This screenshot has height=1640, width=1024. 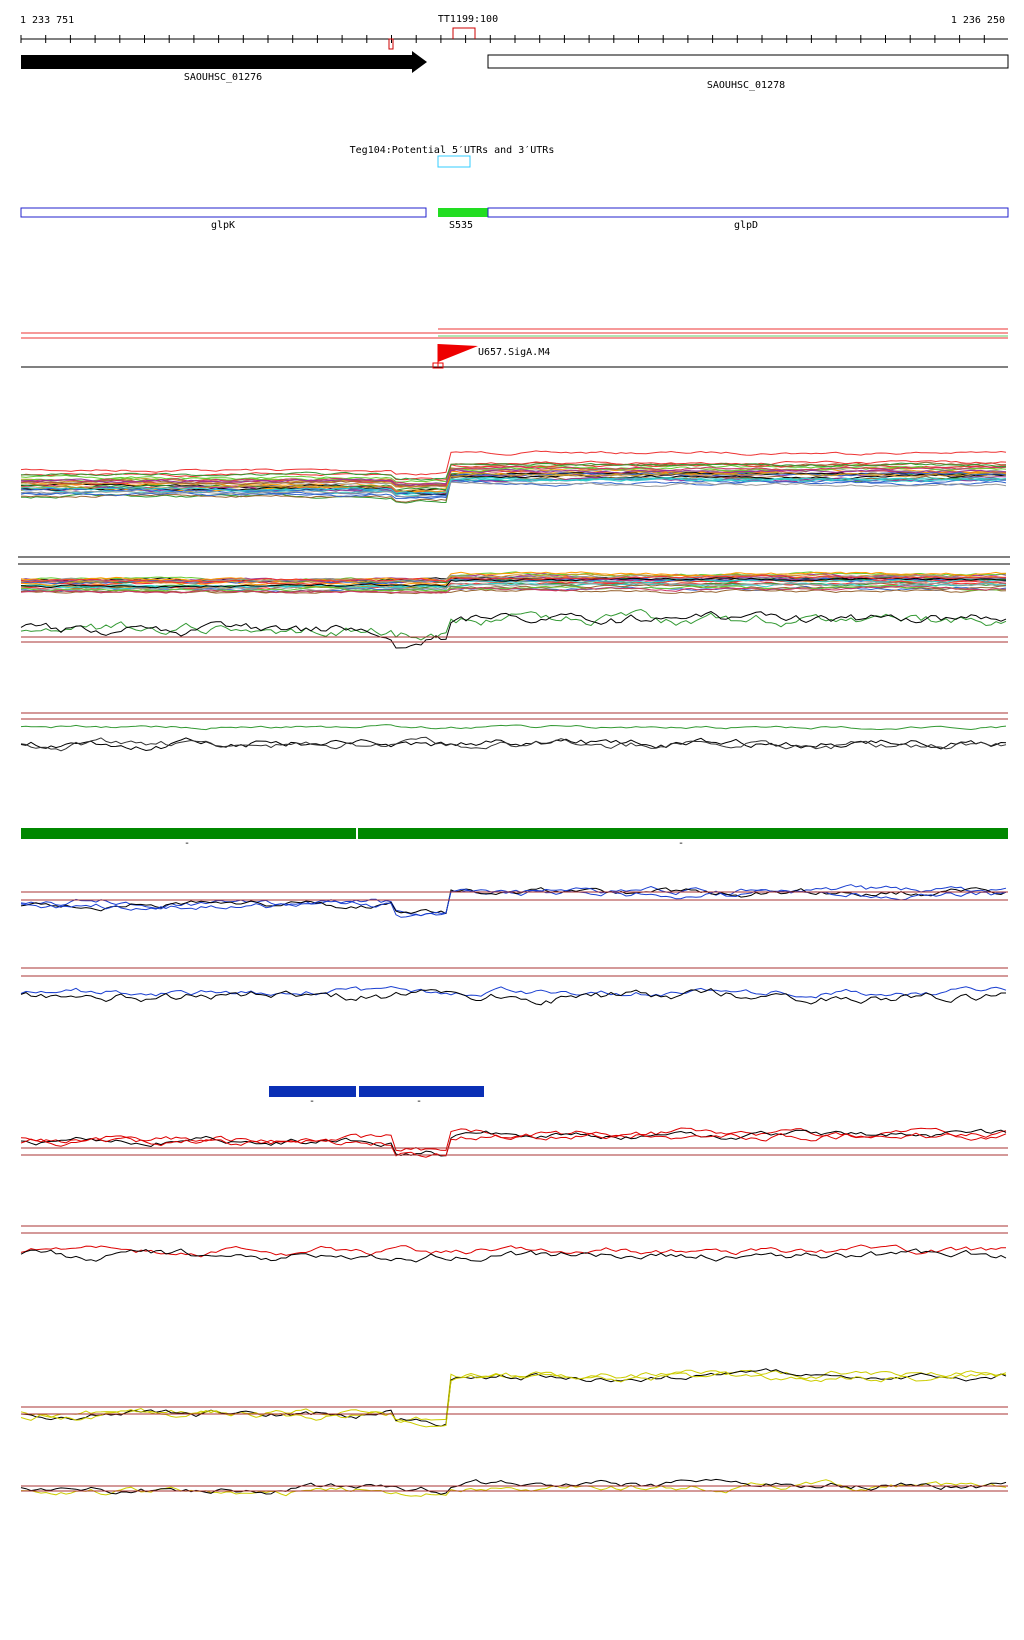 What do you see at coordinates (502, 39) in the screenshot?
I see `ruler-ticks` at bounding box center [502, 39].